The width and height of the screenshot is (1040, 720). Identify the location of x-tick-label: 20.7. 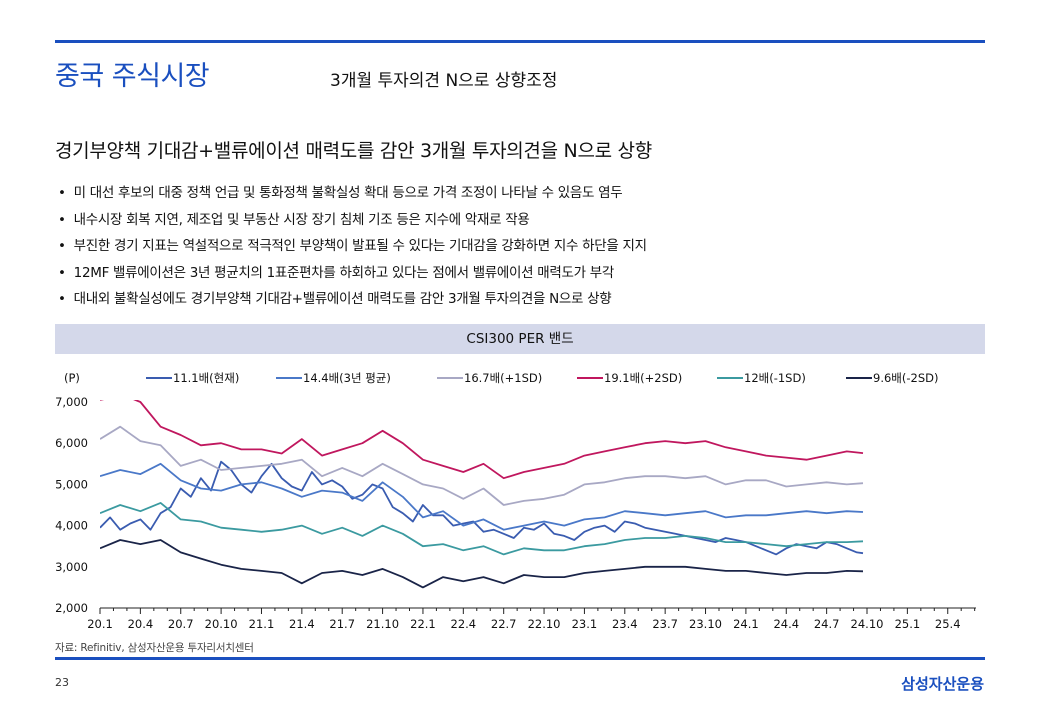
(181, 624).